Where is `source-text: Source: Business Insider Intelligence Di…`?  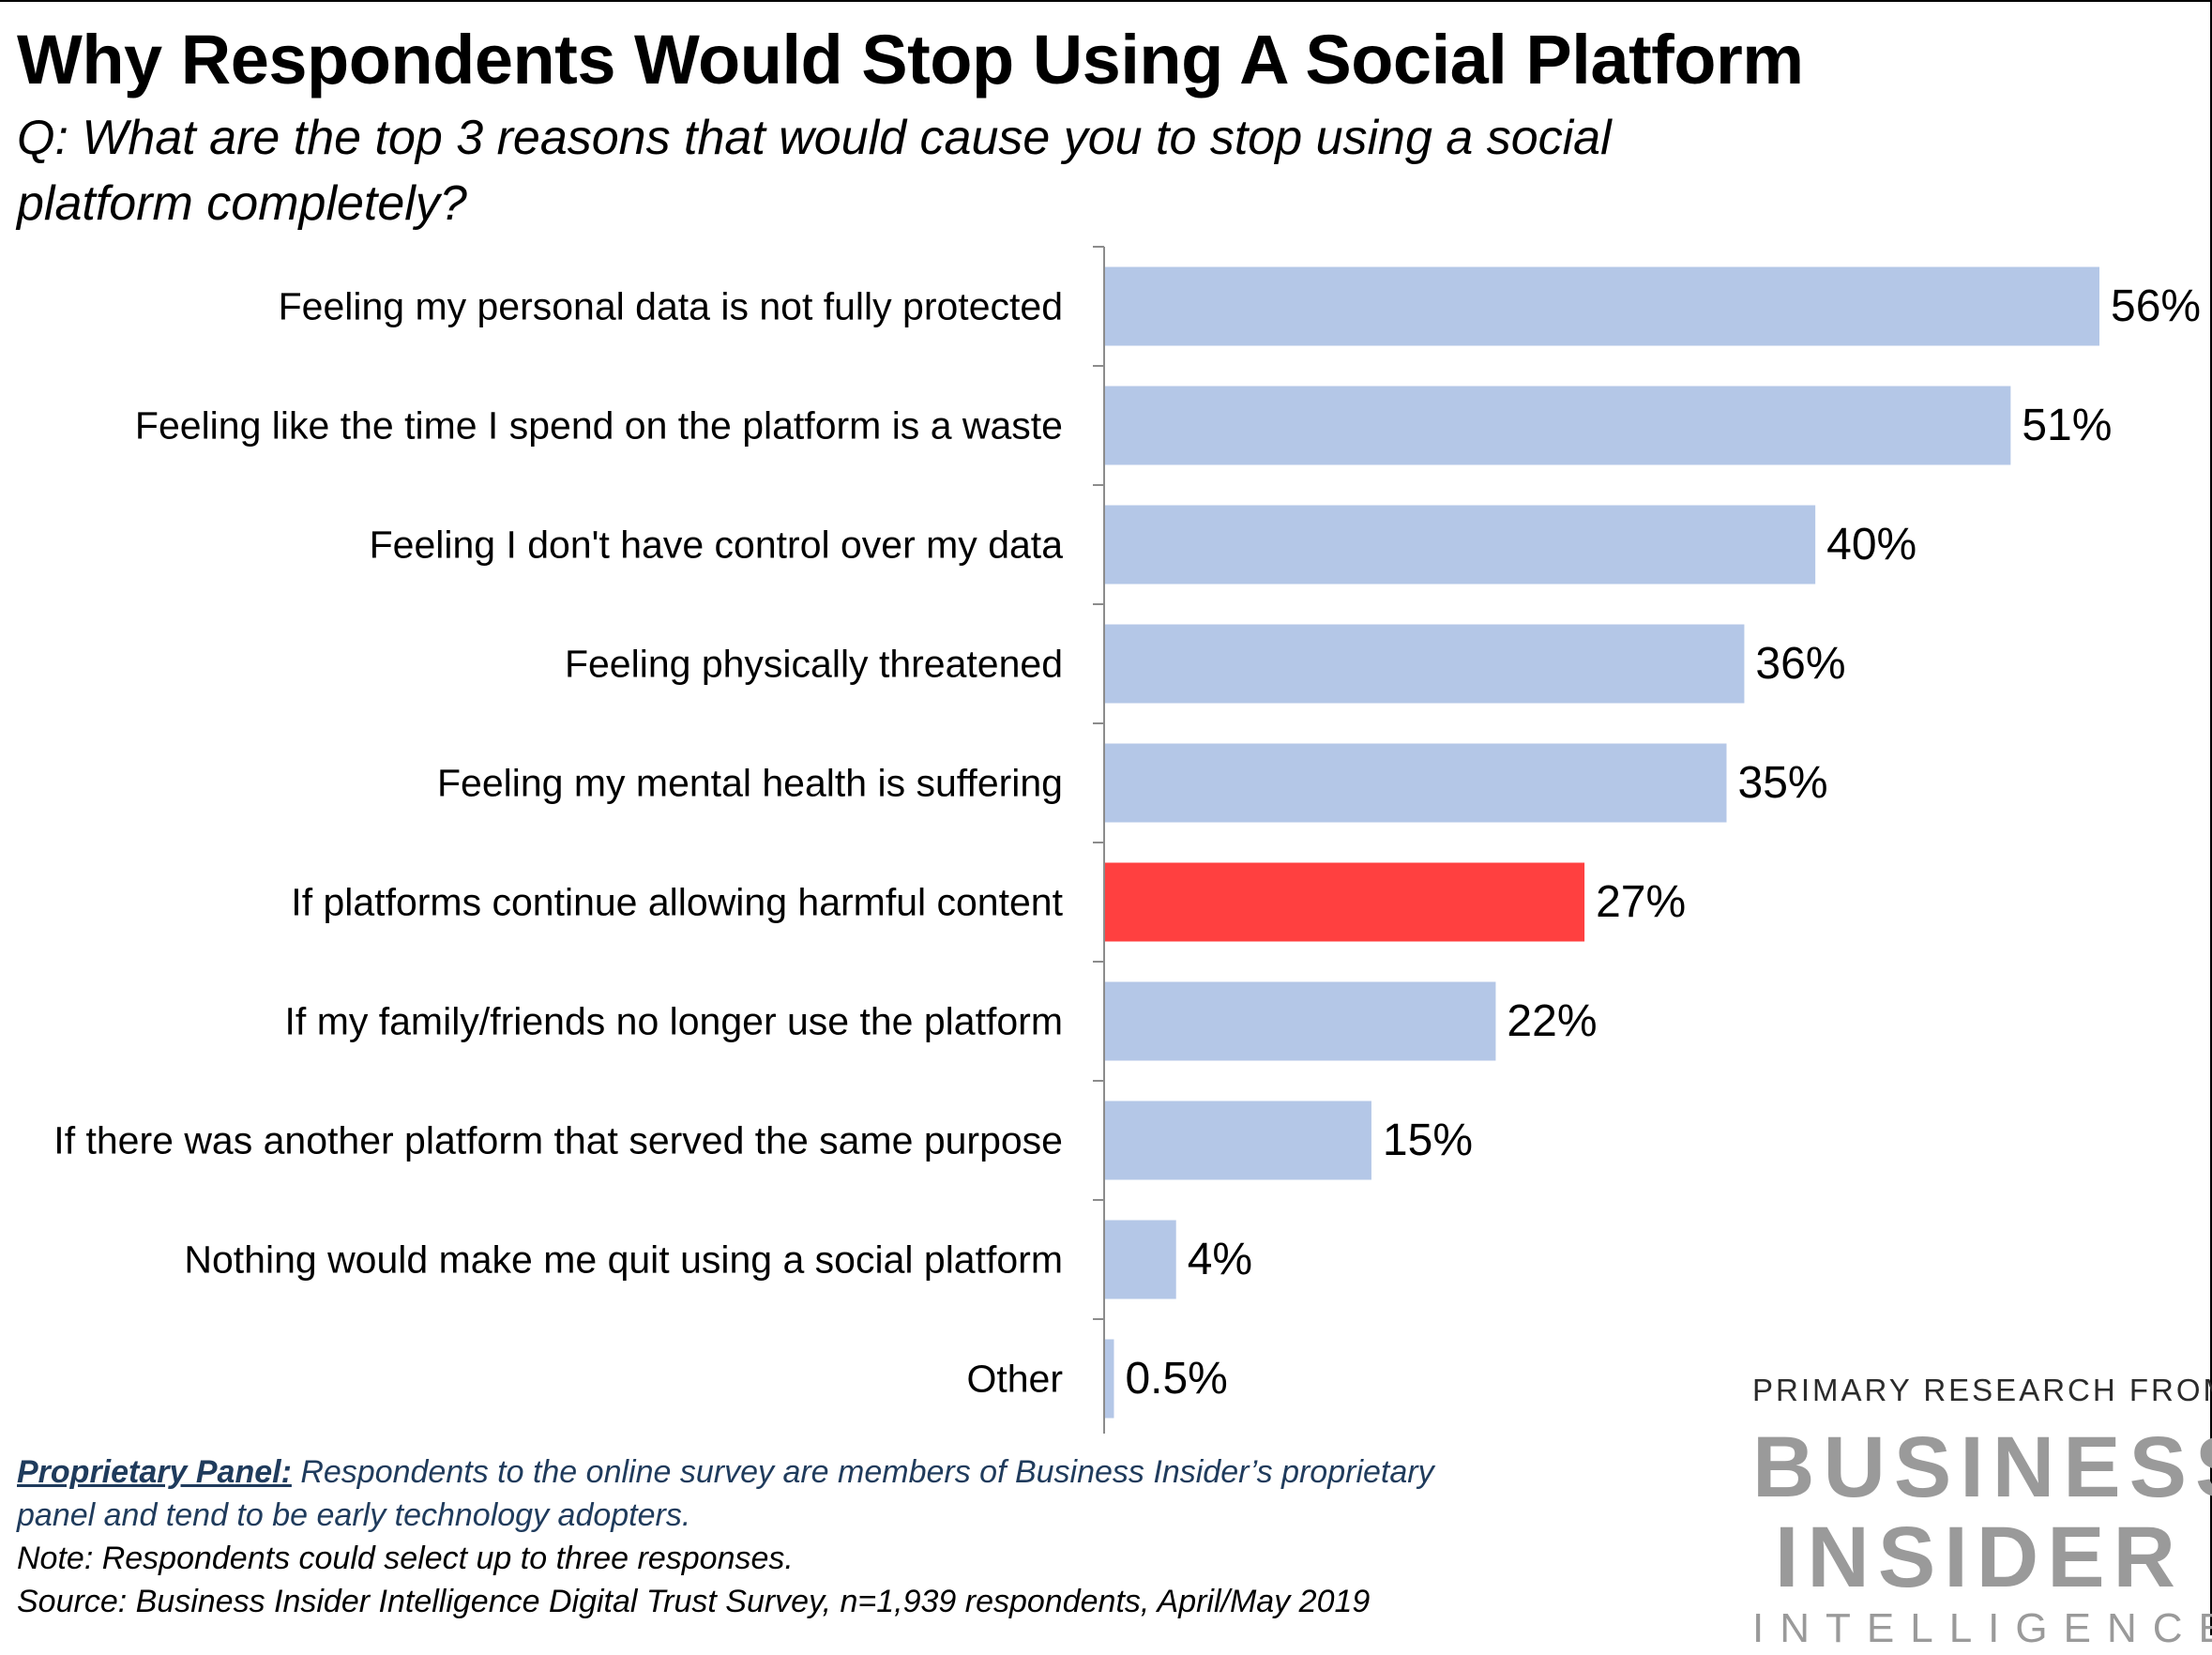
source-text: Source: Business Insider Intelligence Di… is located at coordinates (694, 1601).